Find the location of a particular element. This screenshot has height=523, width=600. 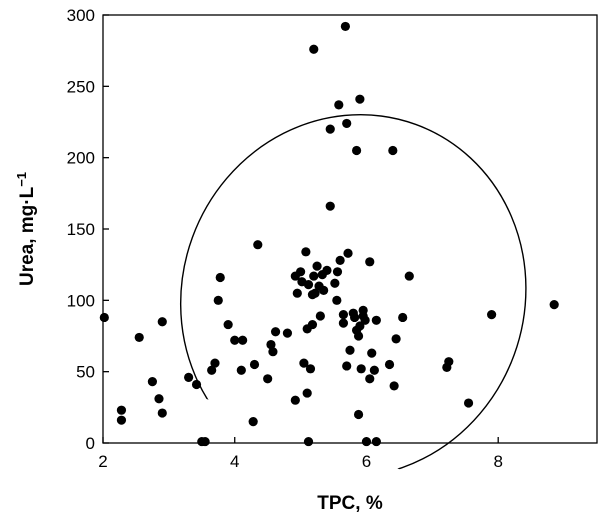

x-tick-label: 8 is located at coordinates (497, 461).